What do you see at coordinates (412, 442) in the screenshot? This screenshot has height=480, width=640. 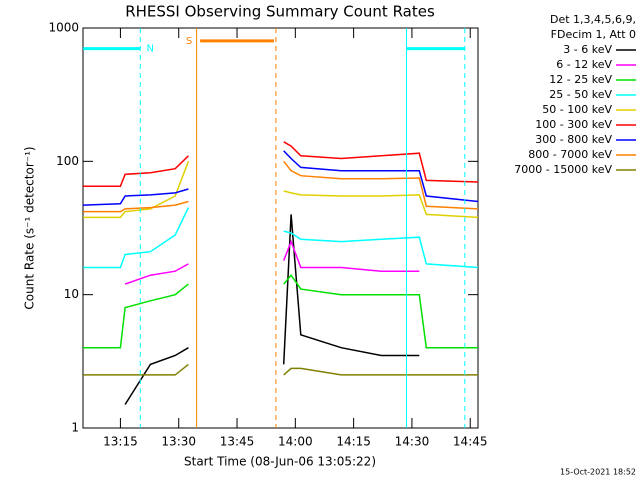 I see `x-tick-label: 14:30` at bounding box center [412, 442].